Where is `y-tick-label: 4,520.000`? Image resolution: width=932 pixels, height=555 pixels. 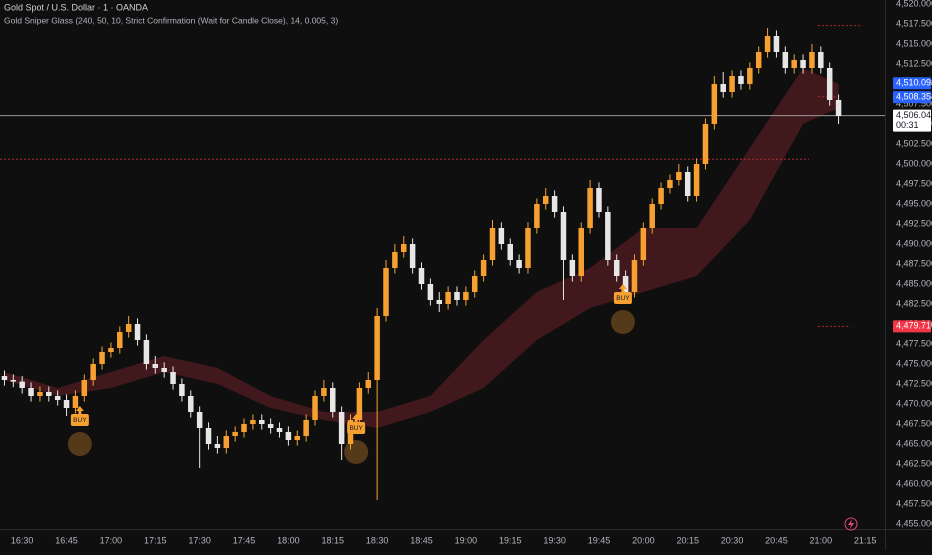 y-tick-label: 4,520.000 is located at coordinates (914, 4).